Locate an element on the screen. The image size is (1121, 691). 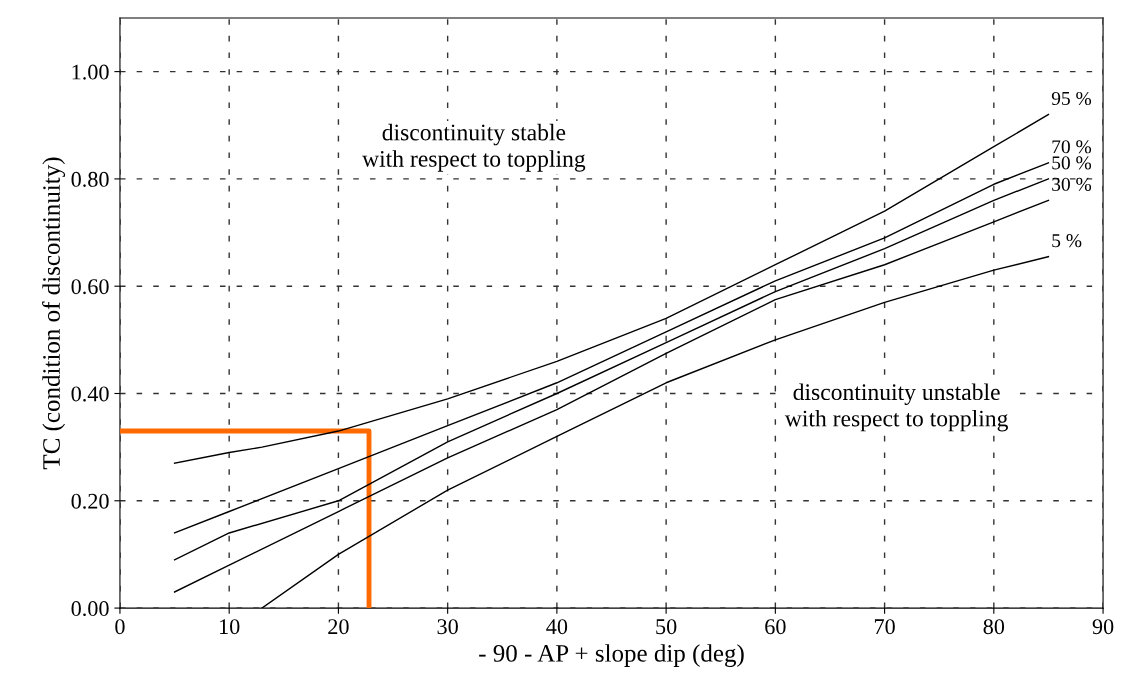
x-tick-label: 50 is located at coordinates (666, 627).